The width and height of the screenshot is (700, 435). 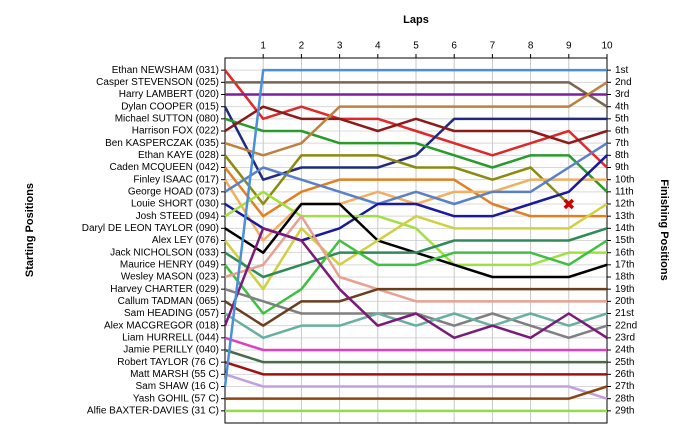 What do you see at coordinates (622, 70) in the screenshot?
I see `y2-tick-label: 1st` at bounding box center [622, 70].